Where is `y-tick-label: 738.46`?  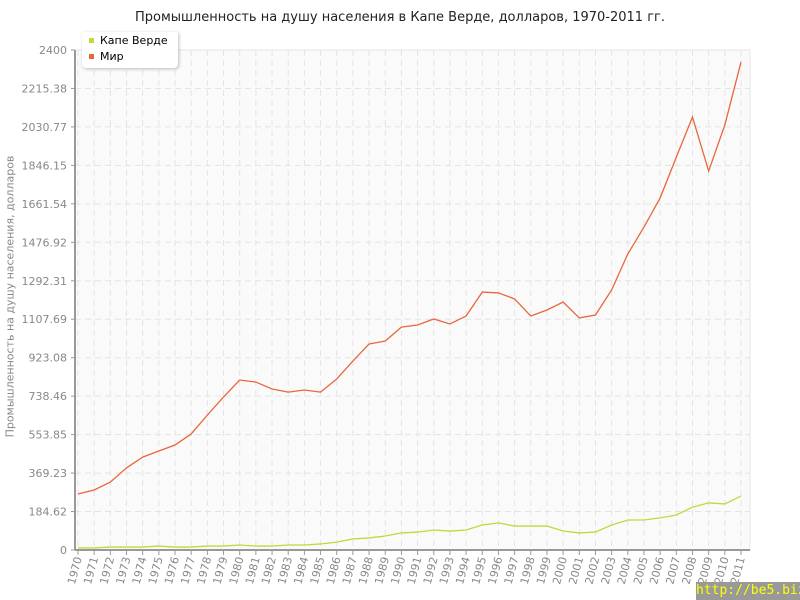
y-tick-label: 738.46 is located at coordinates (48, 396).